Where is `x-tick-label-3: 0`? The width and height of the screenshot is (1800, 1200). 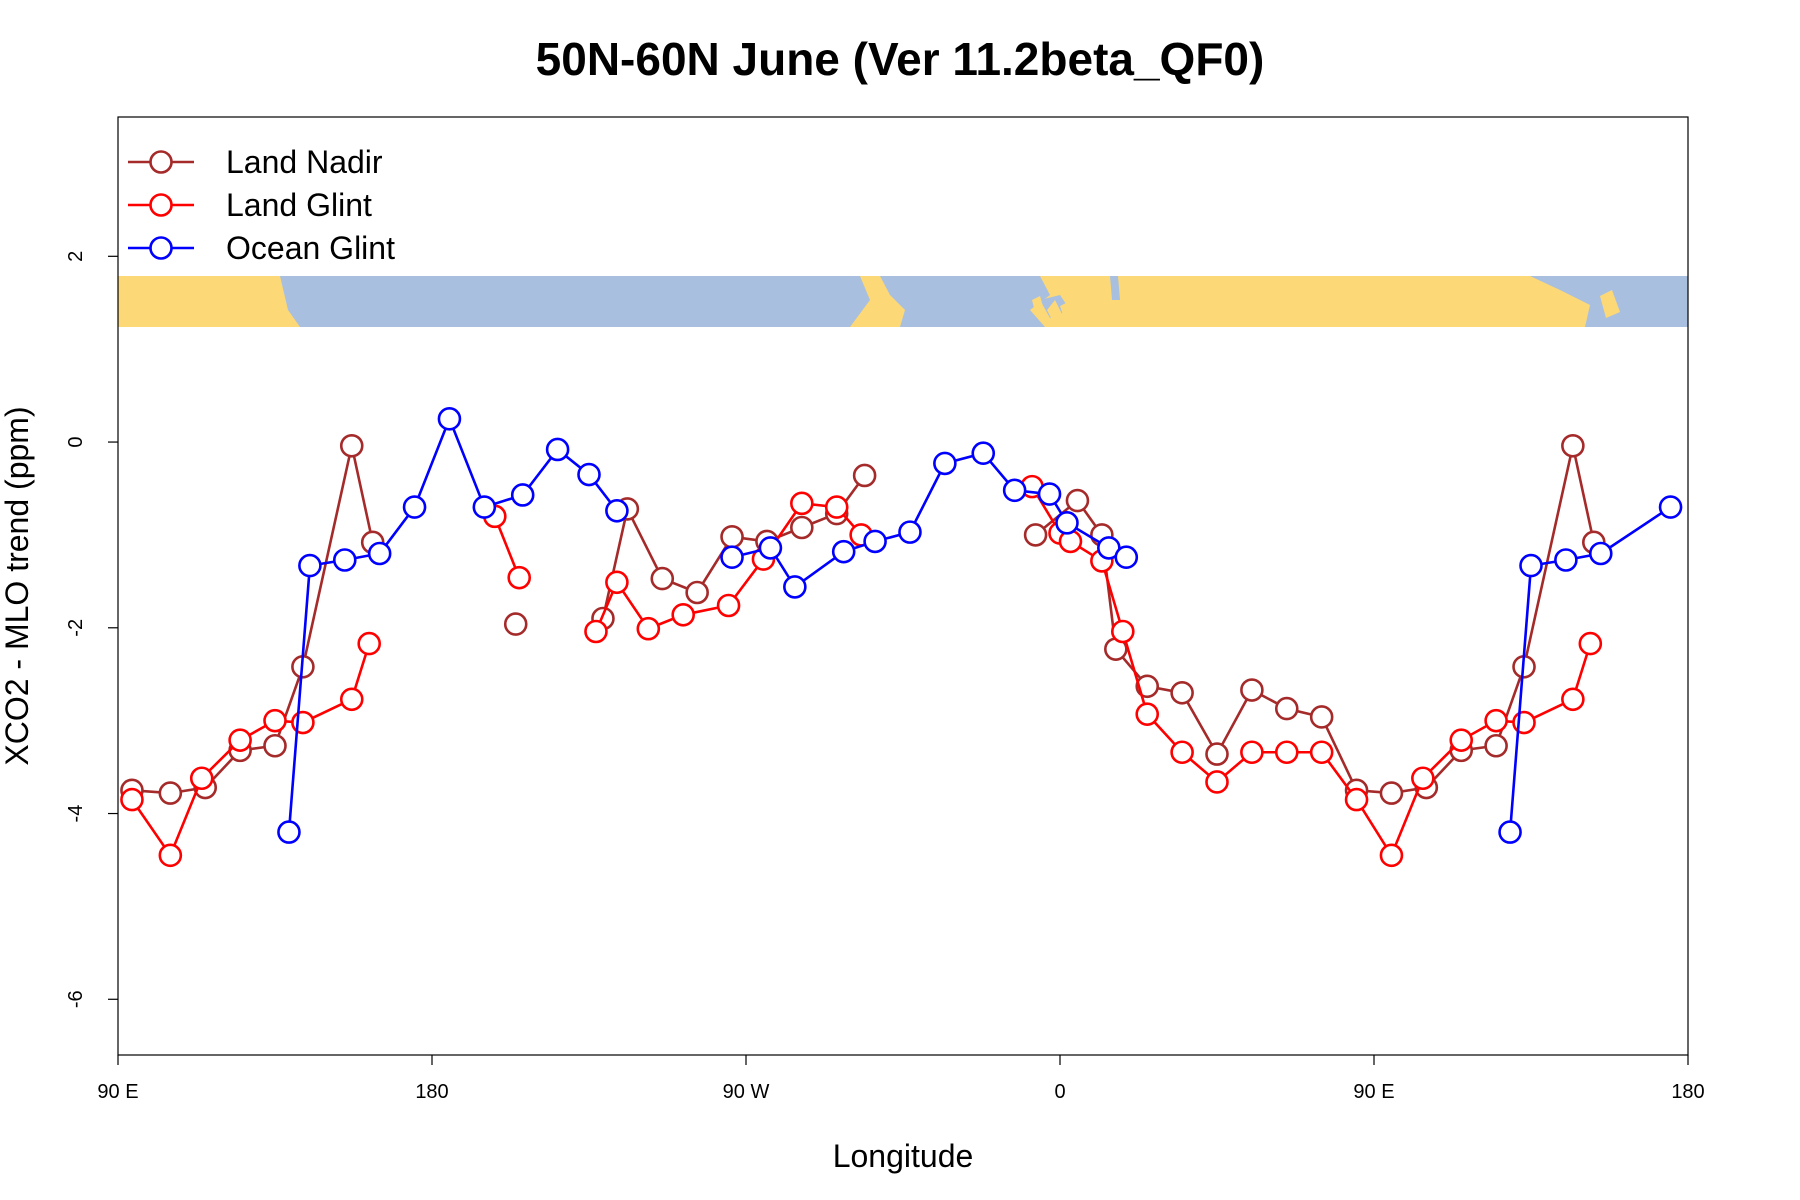
x-tick-label-3: 0 is located at coordinates (1059, 1092).